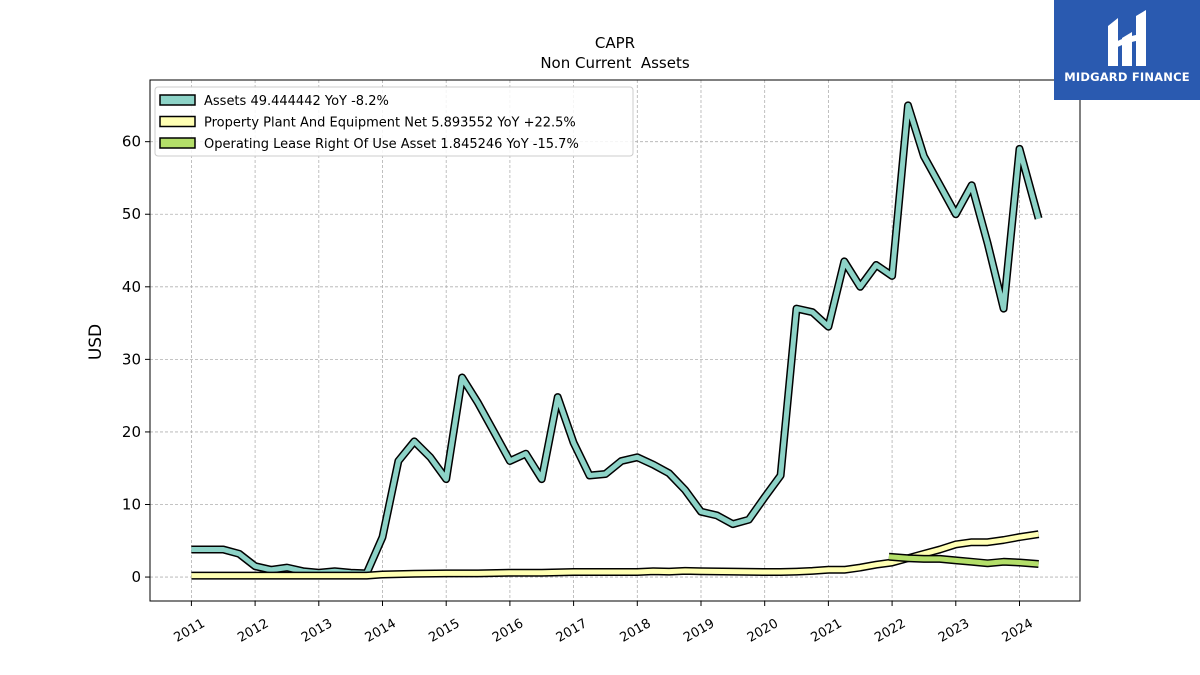 The image size is (1200, 675). I want to click on x-tick-label: 2017, so click(572, 631).